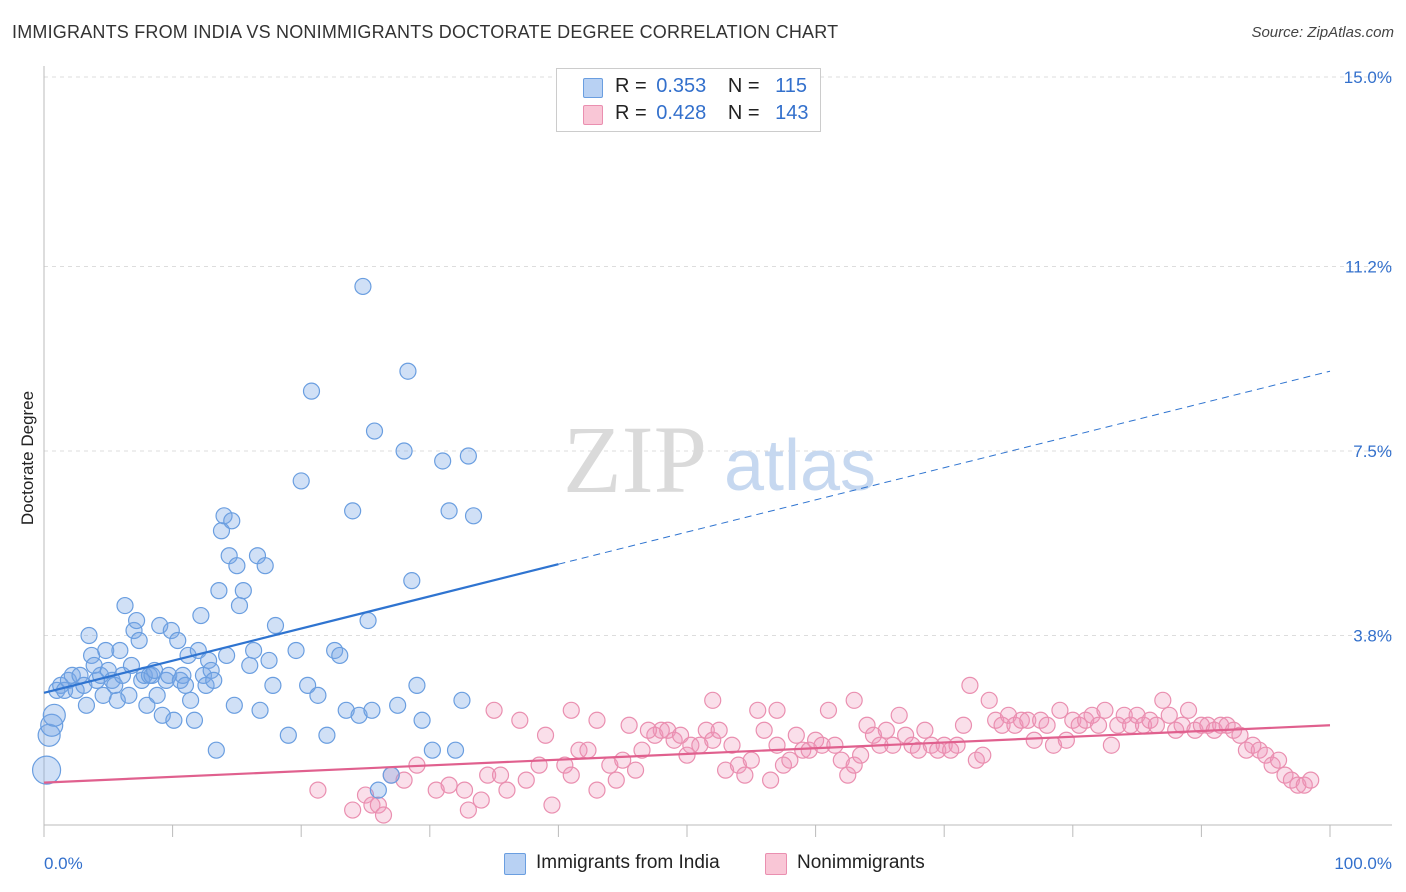 The height and width of the screenshot is (892, 1406). I want to click on y-axis-label: Doctorate Degree, so click(27, 458).